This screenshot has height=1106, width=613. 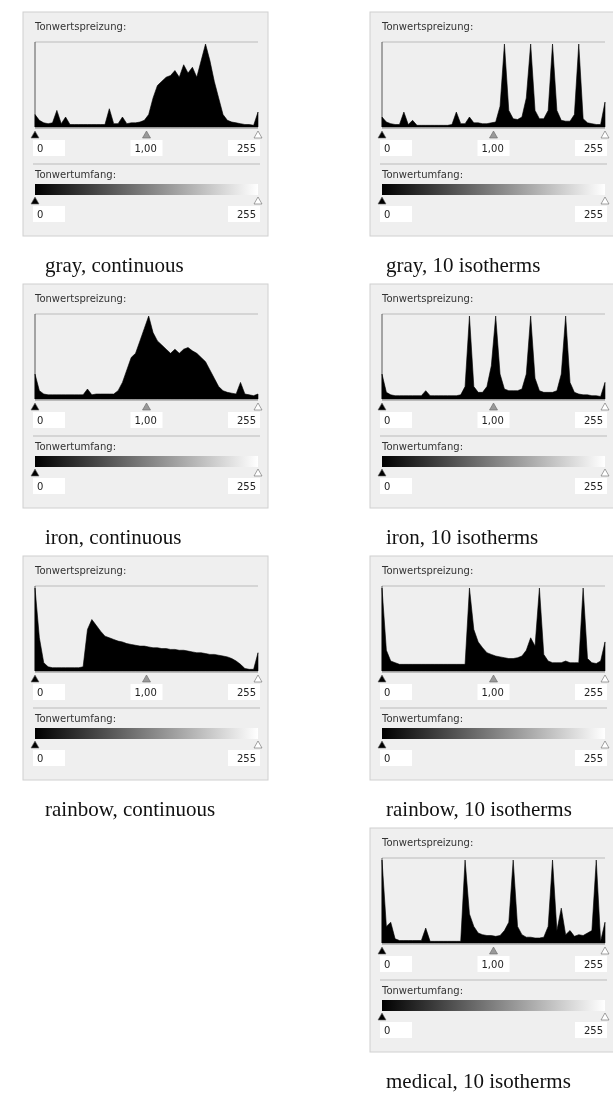 What do you see at coordinates (114, 265) in the screenshot?
I see `text: gray, continuous` at bounding box center [114, 265].